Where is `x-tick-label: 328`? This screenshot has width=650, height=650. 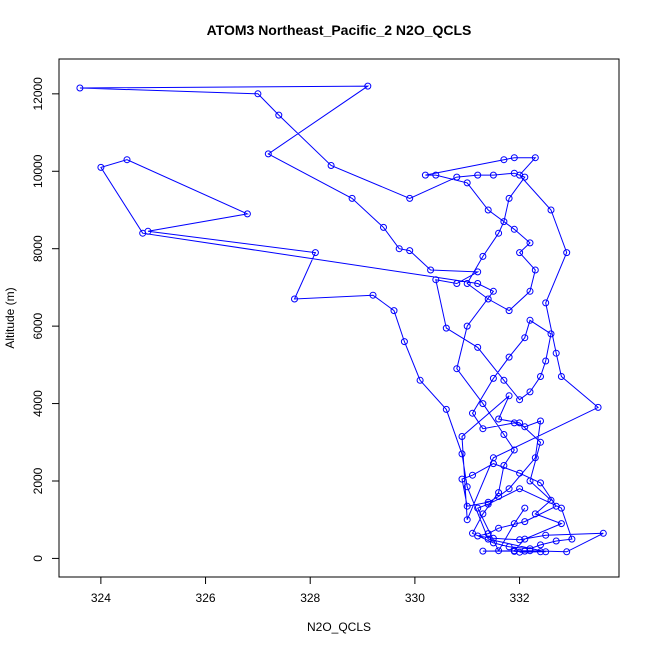
x-tick-label: 328 is located at coordinates (310, 598).